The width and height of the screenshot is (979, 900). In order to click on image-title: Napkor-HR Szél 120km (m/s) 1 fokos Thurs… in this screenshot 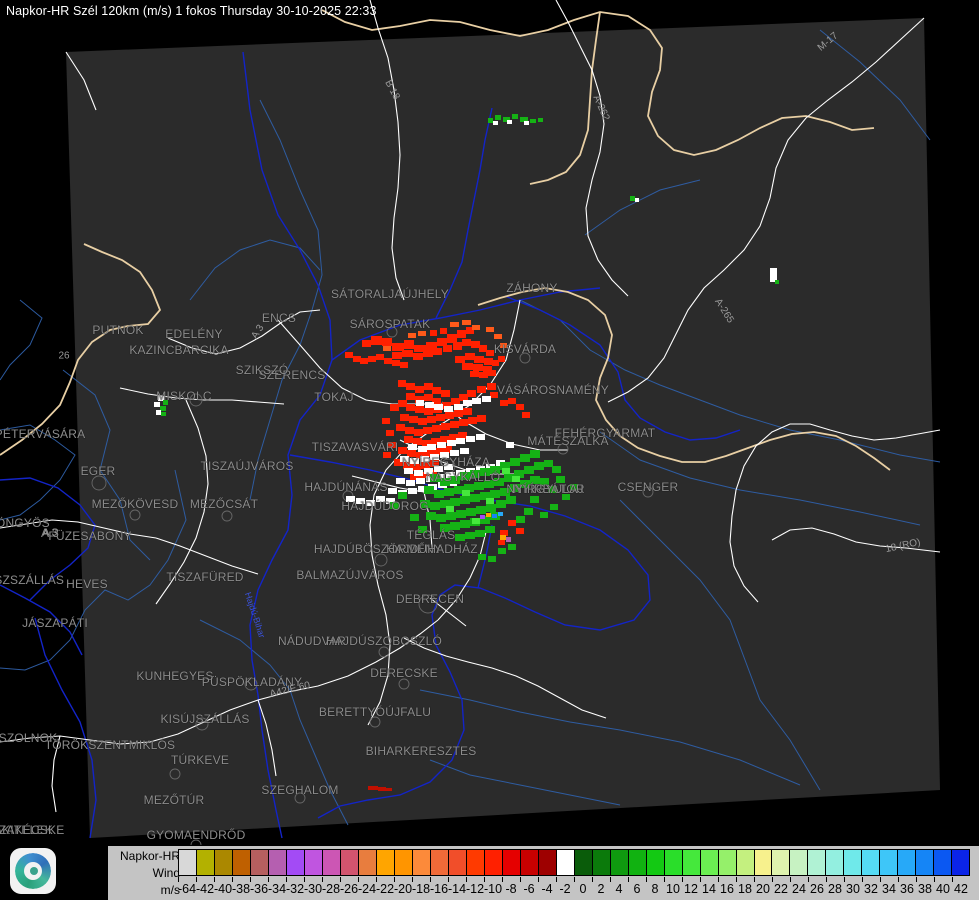, I will do `click(191, 11)`.